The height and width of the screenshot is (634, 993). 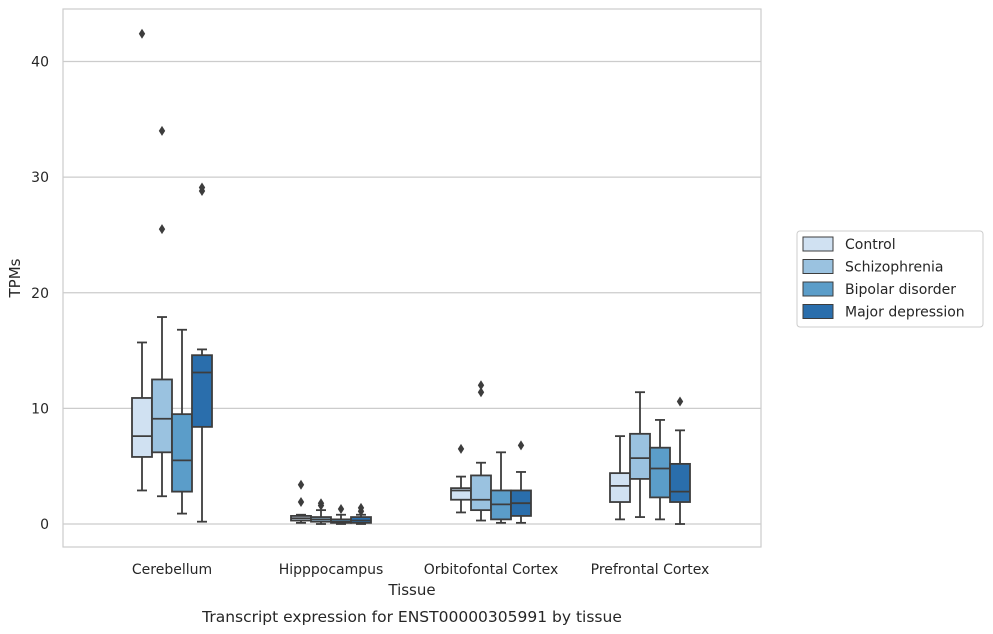 I want to click on legend-label: Major depression, so click(x=905, y=313).